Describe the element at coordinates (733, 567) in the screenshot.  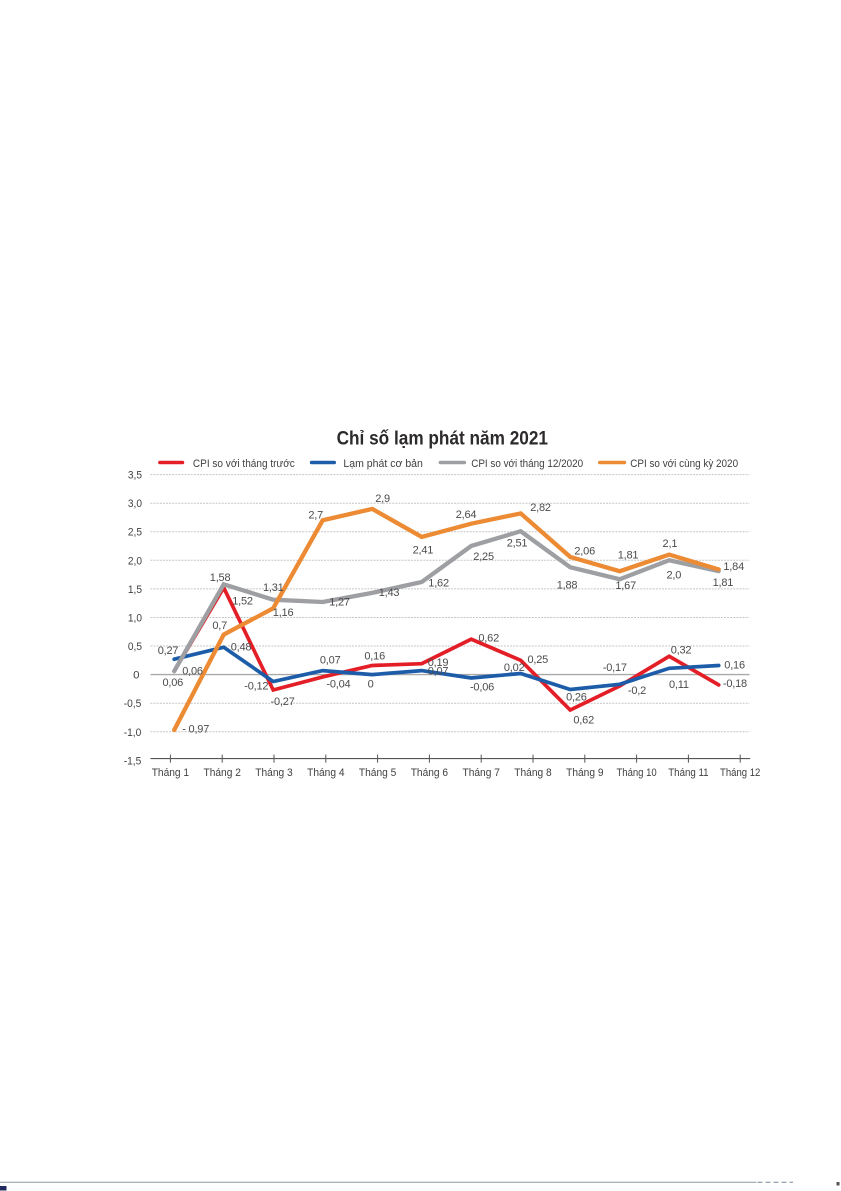
I see `svg-text: 1,84` at that location.